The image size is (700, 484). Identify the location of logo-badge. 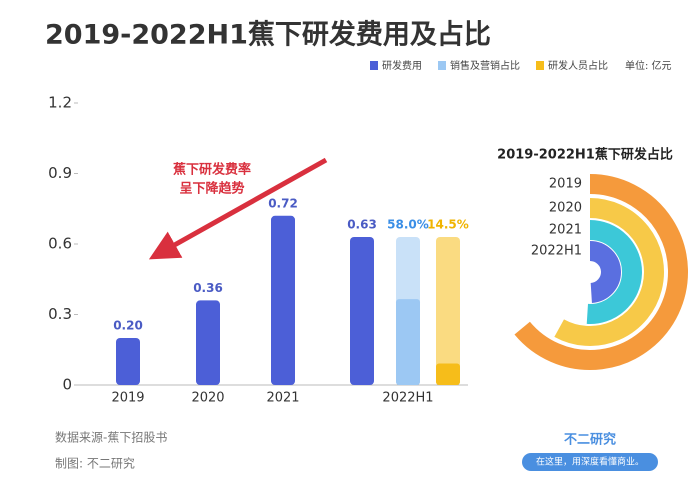
(590, 462).